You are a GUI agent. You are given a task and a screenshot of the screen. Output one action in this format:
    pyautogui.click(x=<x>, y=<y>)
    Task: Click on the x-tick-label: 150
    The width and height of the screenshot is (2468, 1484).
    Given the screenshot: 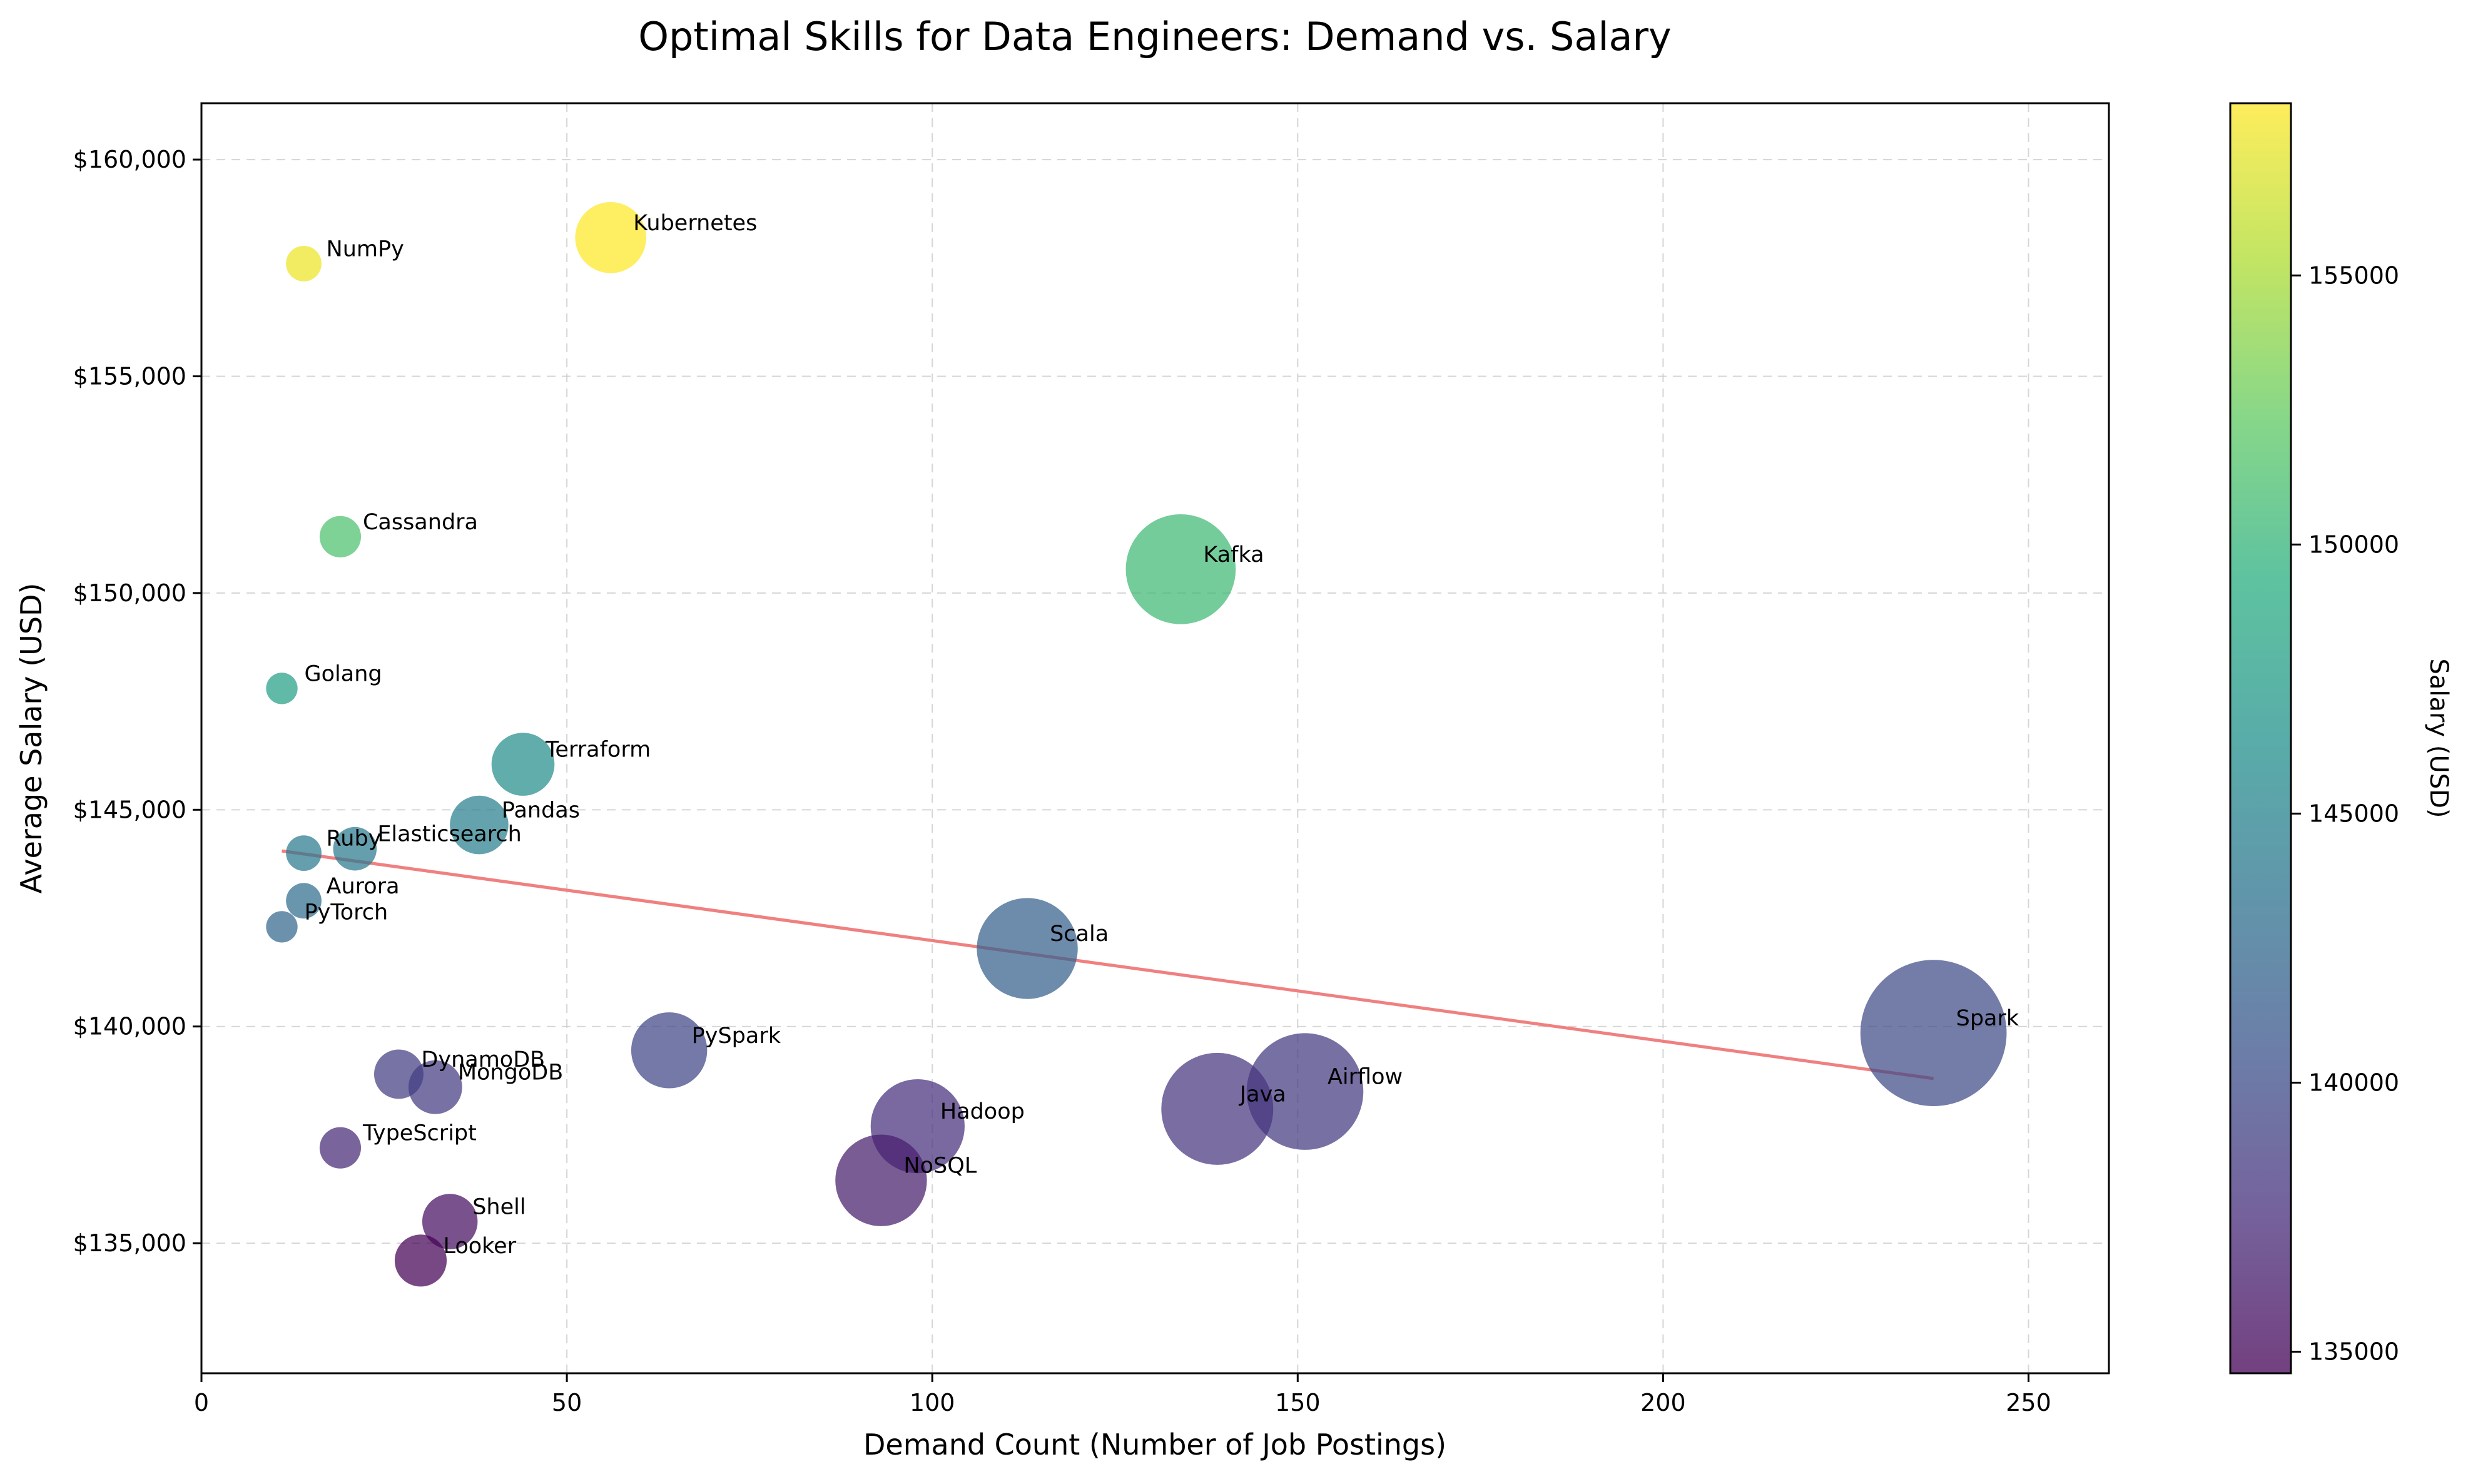 What is the action you would take?
    pyautogui.click(x=1298, y=1402)
    